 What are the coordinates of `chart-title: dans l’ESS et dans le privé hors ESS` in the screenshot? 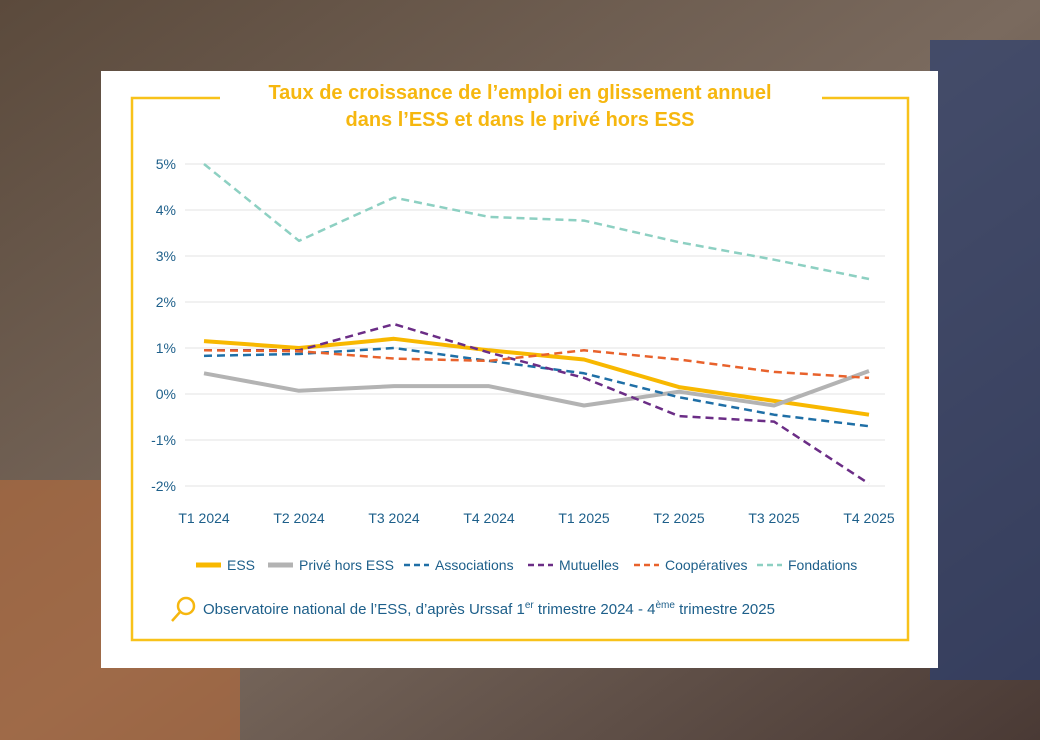 It's located at (519, 120).